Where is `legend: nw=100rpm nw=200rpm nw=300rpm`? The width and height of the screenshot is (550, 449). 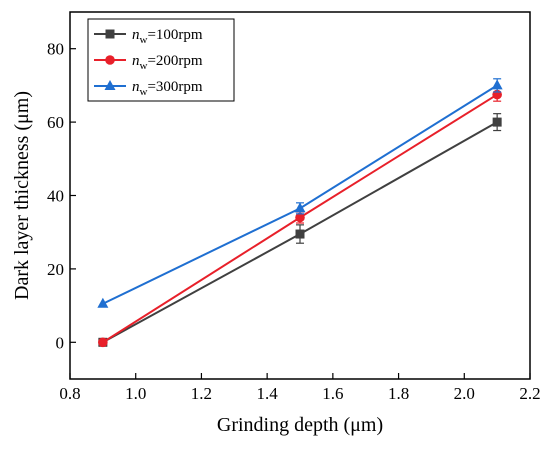
legend: nw=100rpm nw=200rpm nw=300rpm is located at coordinates (161, 60).